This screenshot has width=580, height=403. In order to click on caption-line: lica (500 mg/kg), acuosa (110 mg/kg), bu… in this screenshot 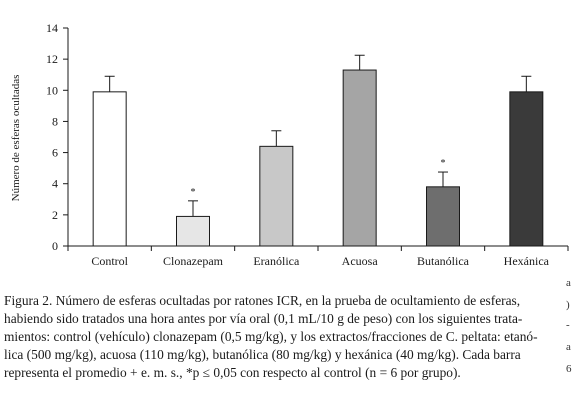, I will do `click(262, 354)`.